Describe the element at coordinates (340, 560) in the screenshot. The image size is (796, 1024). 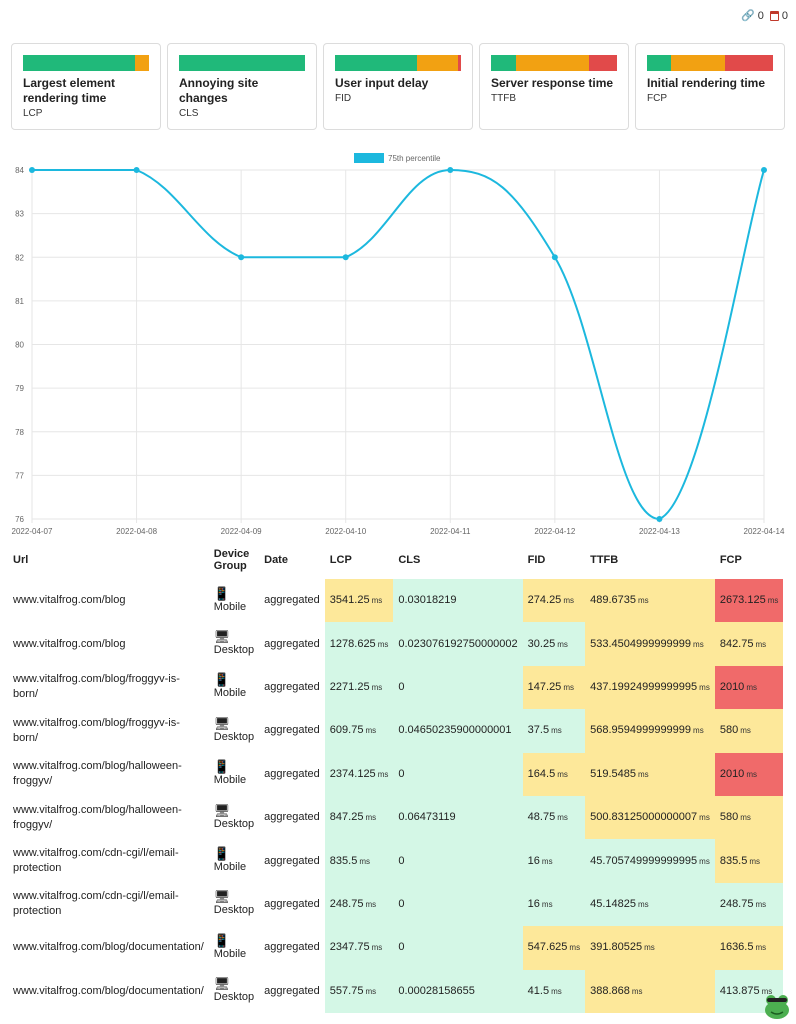
I see `col-lcp: LCP` at that location.